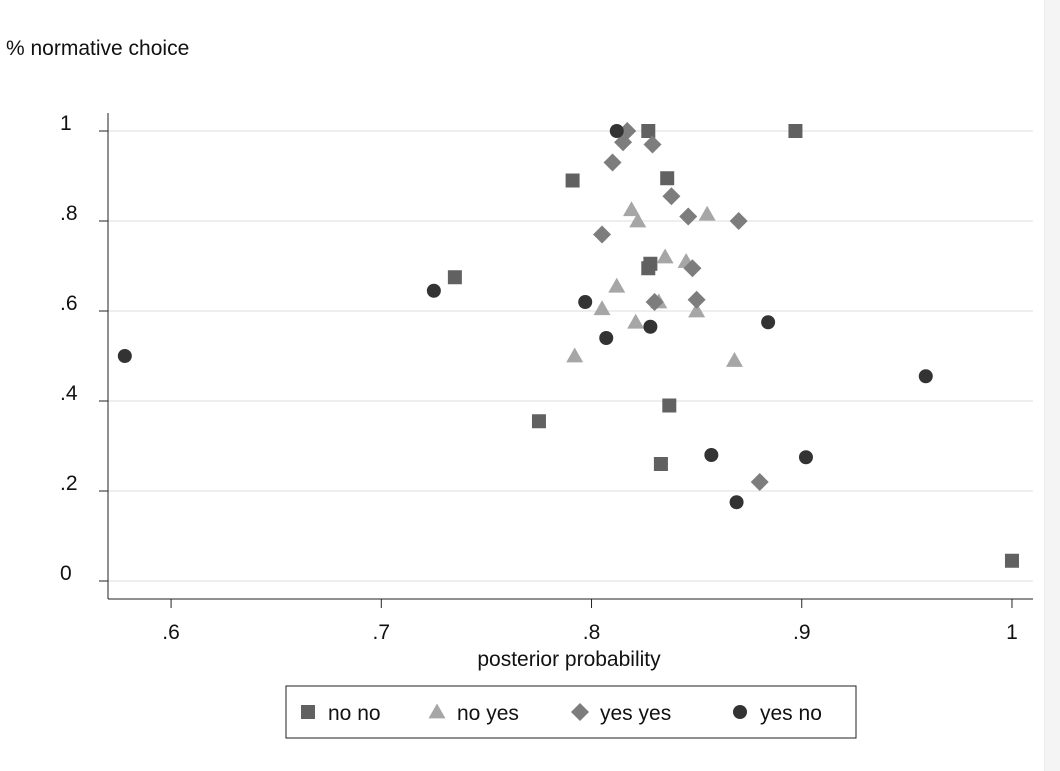 The width and height of the screenshot is (1060, 771). What do you see at coordinates (69, 393) in the screenshot?
I see `y-tick-label: .4` at bounding box center [69, 393].